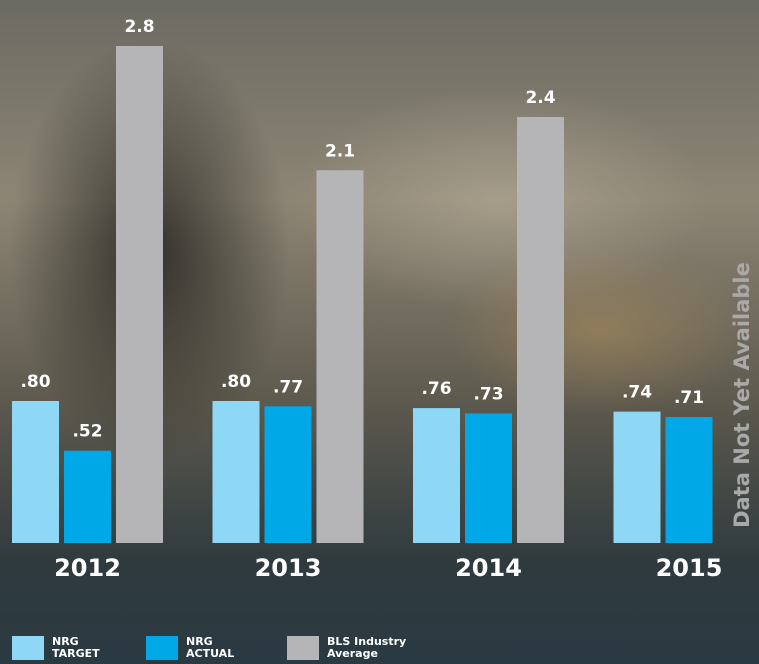 The height and width of the screenshot is (664, 759). I want to click on value-label: .76, so click(436, 389).